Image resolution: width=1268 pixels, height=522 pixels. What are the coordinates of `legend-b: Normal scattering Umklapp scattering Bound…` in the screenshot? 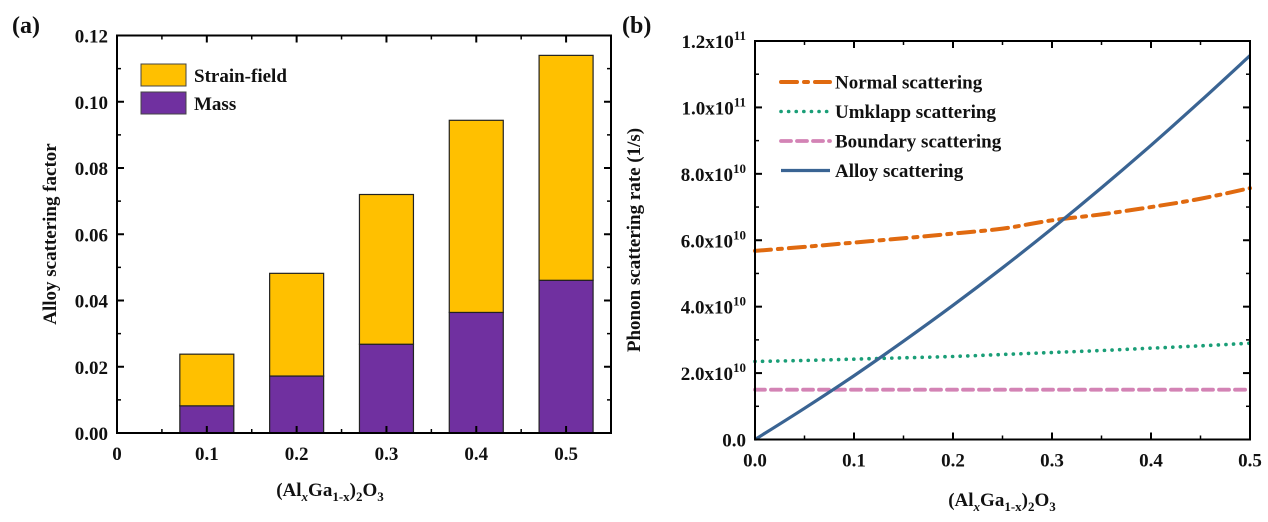 It's located at (890, 127).